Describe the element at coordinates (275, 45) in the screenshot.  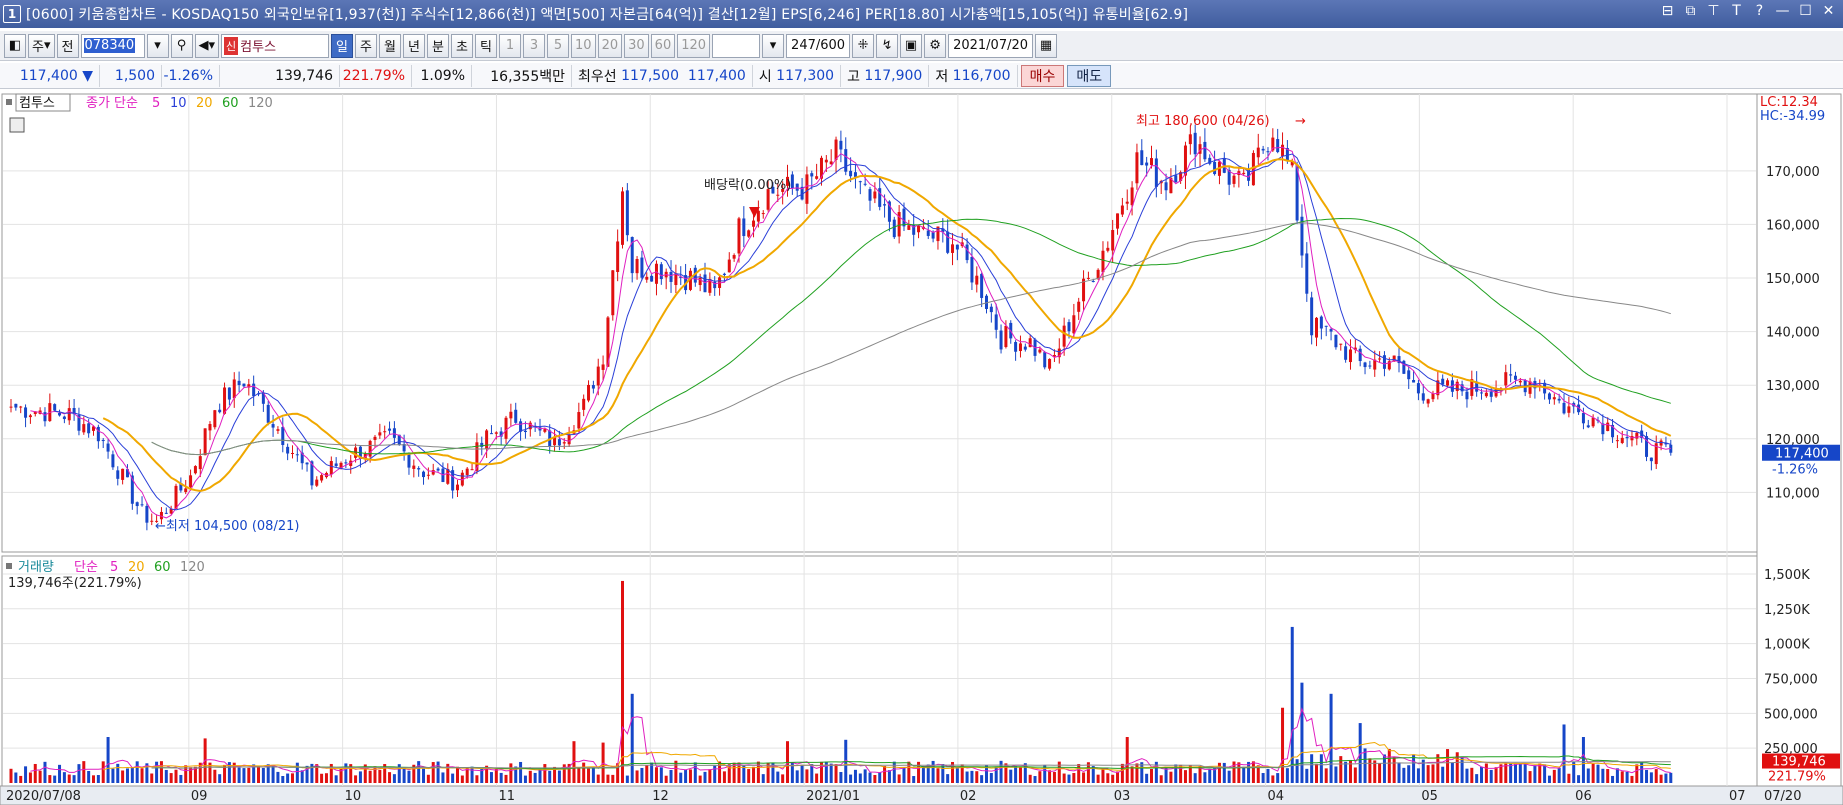
I see `stock-name-field: 신 컴투스` at that location.